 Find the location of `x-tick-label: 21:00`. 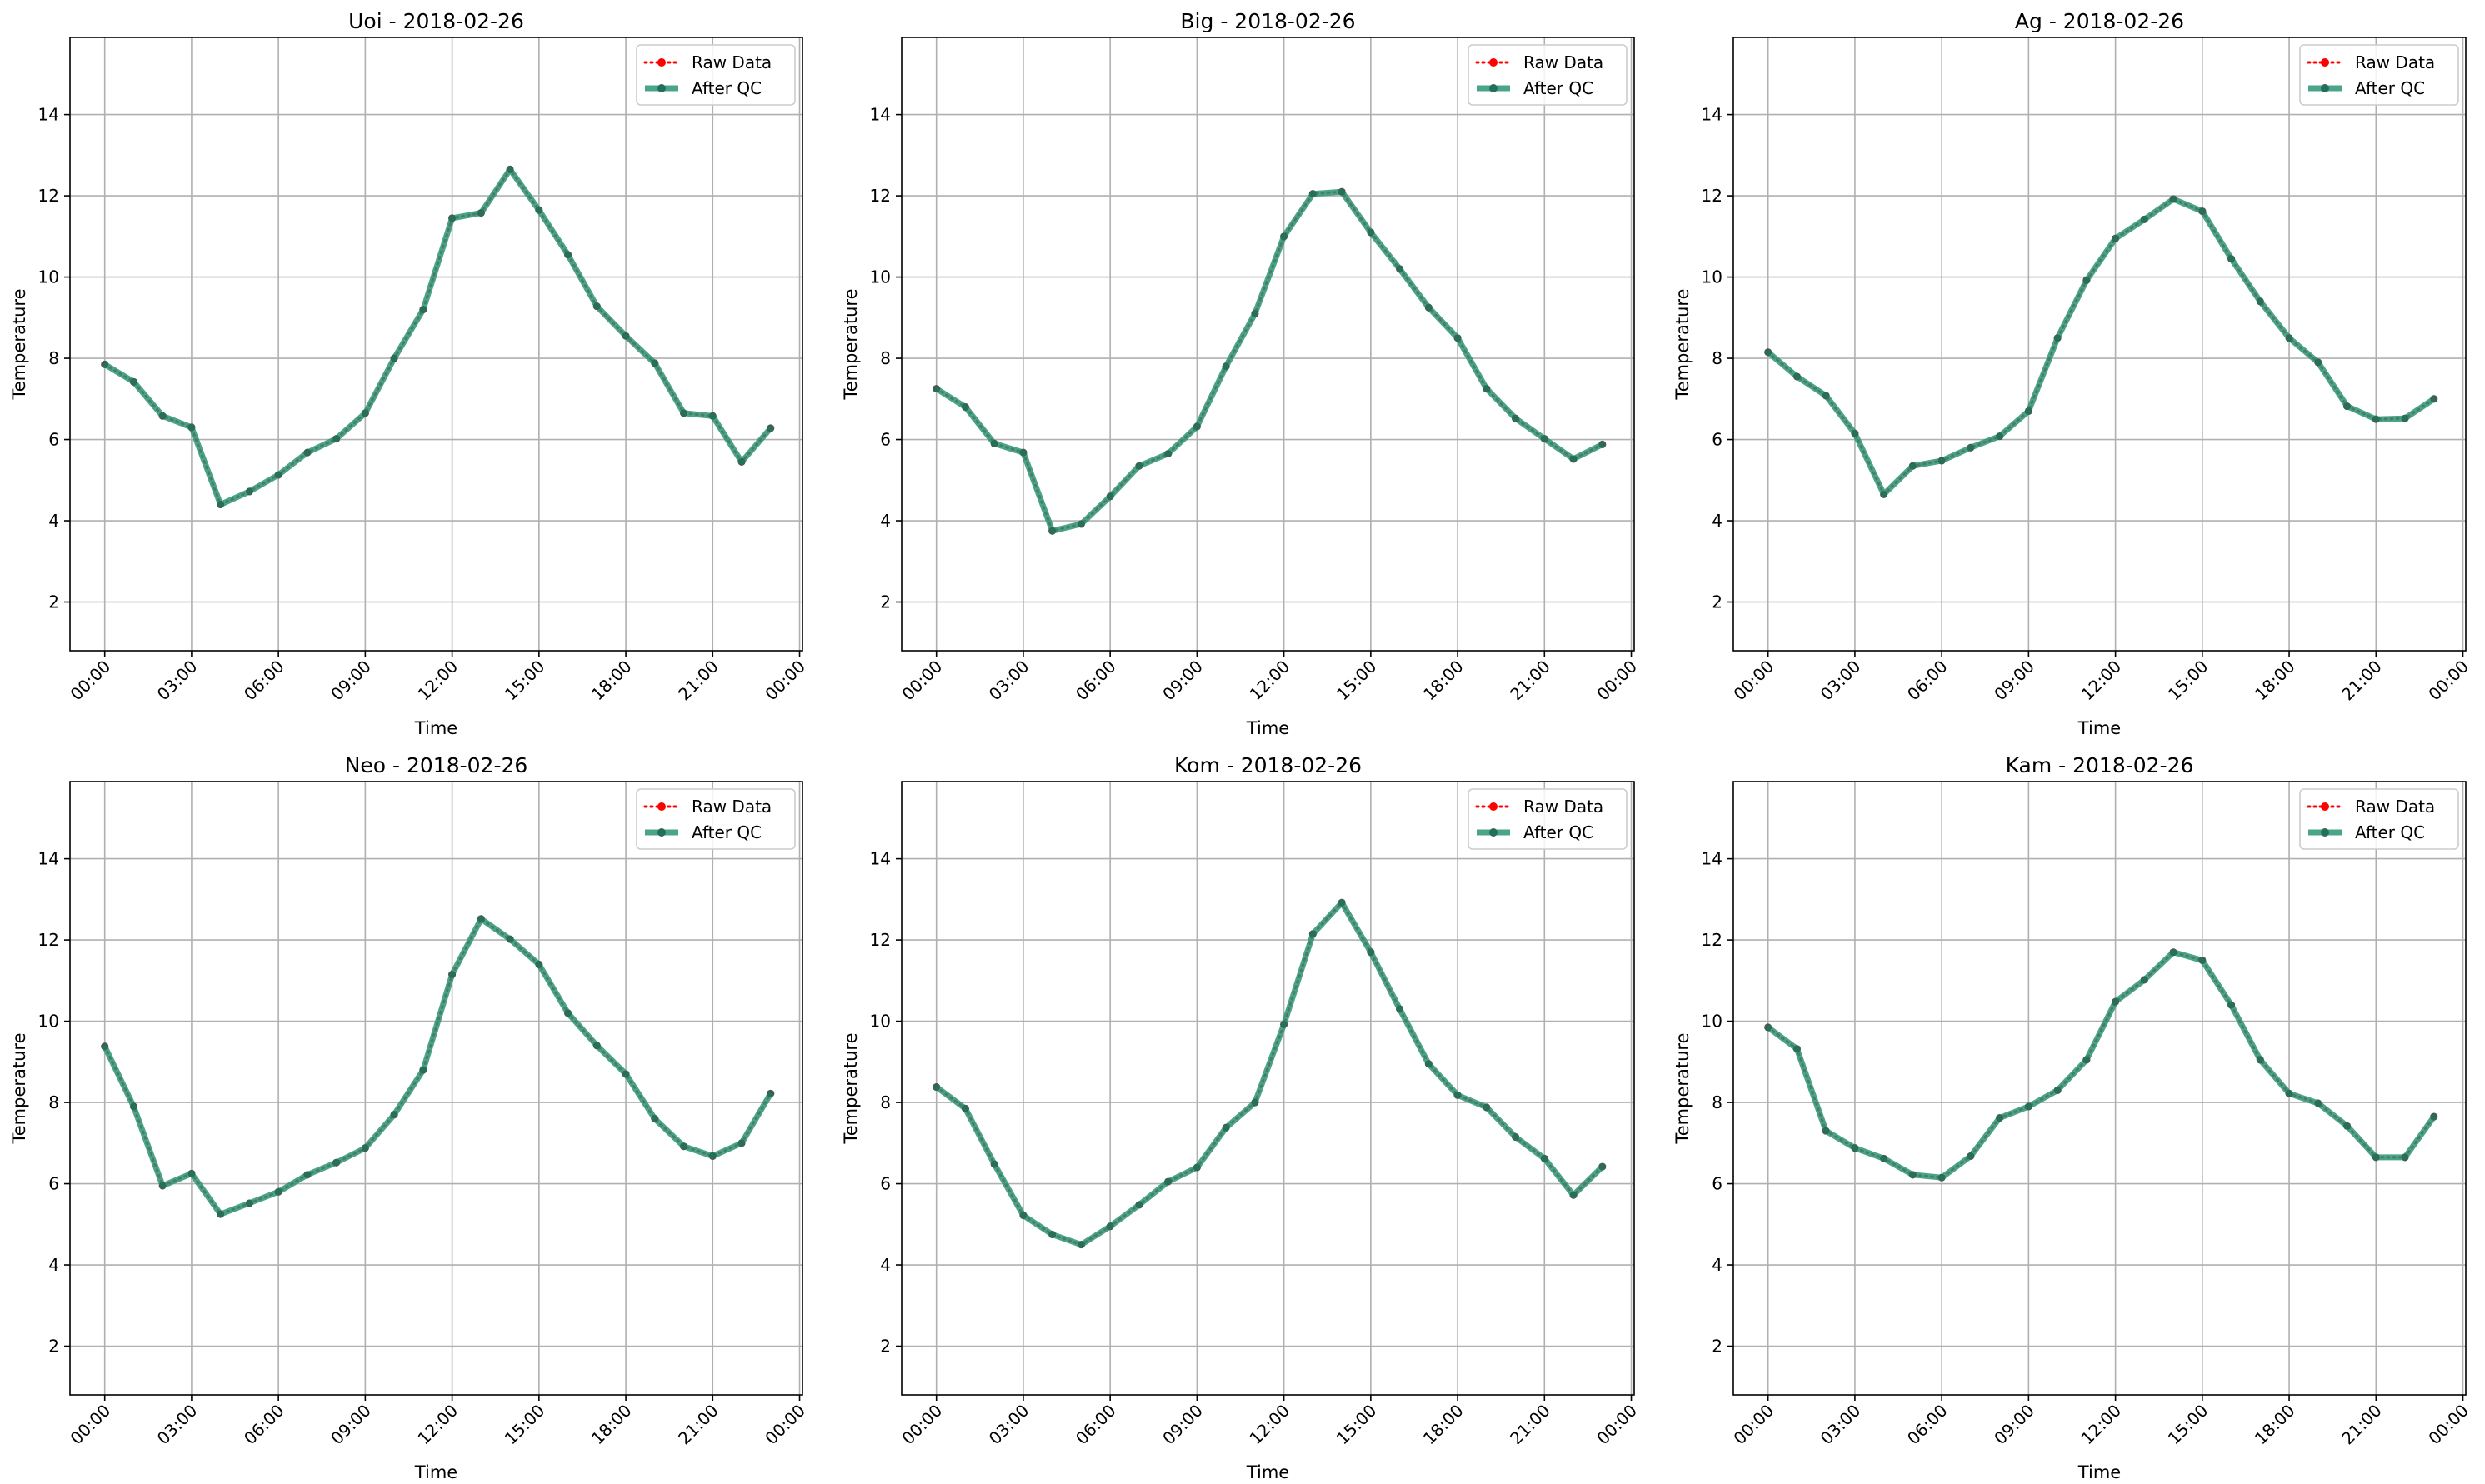

x-tick-label: 21:00 is located at coordinates (1530, 1425).